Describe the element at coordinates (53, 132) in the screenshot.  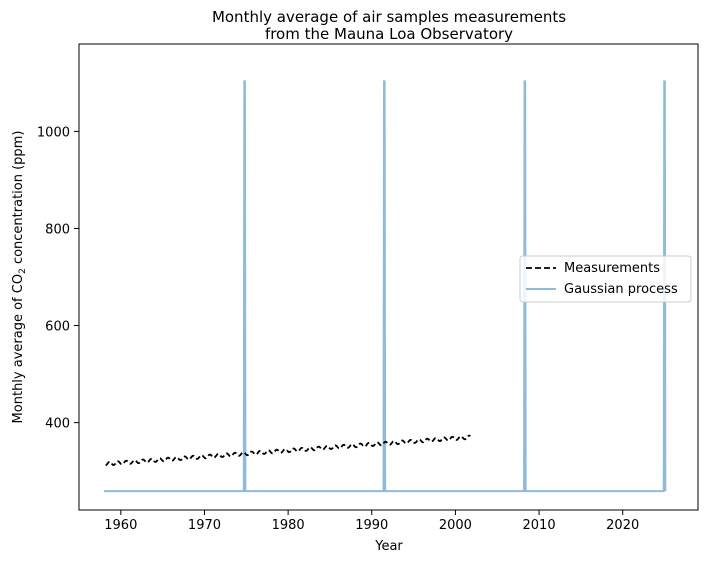
I see `y-tick-label: 1000` at that location.